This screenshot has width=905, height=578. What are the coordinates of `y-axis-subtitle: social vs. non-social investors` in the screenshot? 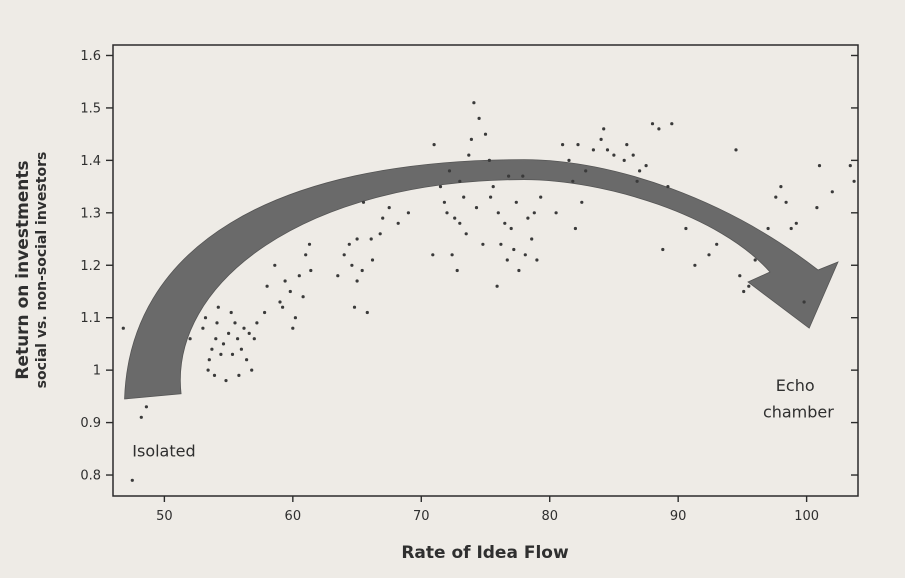 It's located at (42, 270).